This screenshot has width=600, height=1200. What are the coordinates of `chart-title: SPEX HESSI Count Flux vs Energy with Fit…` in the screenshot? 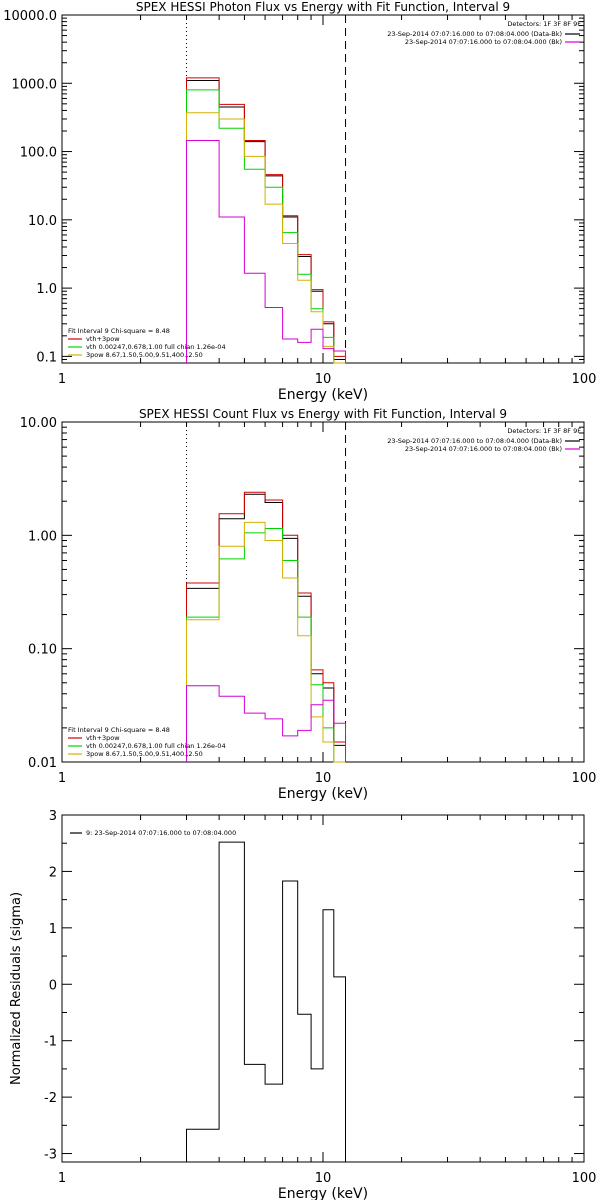 It's located at (323, 414).